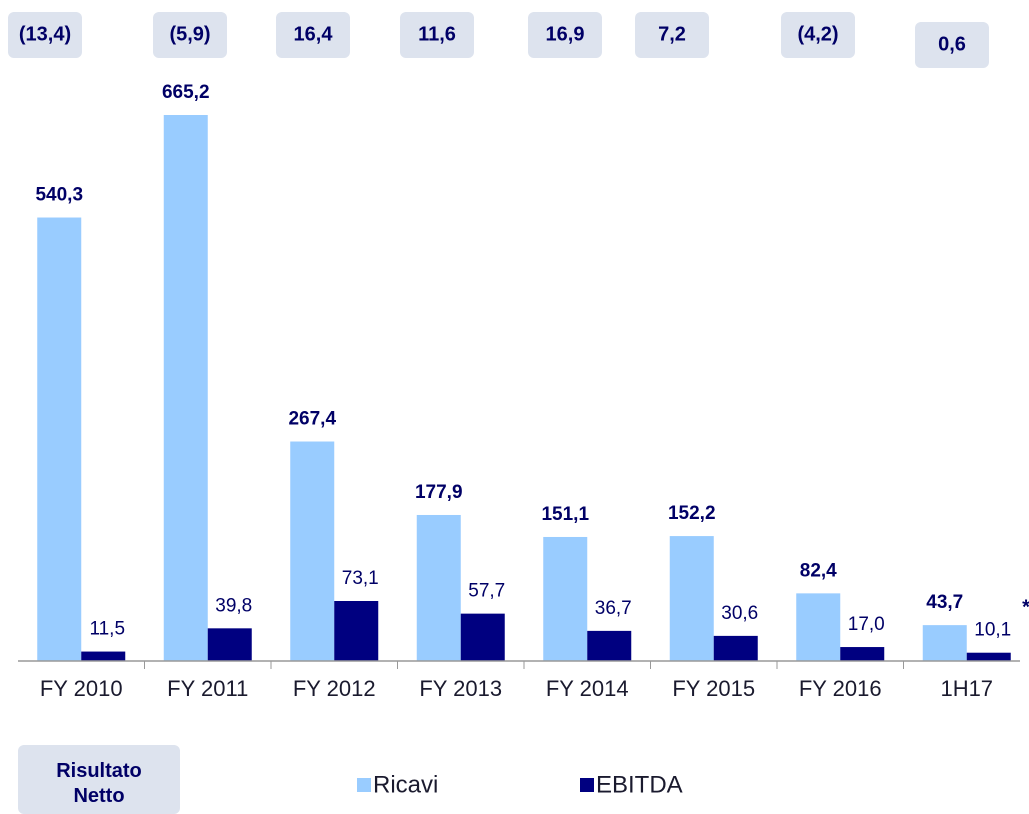 This screenshot has height=814, width=1029. I want to click on x-tick-label: FY 2016, so click(840, 688).